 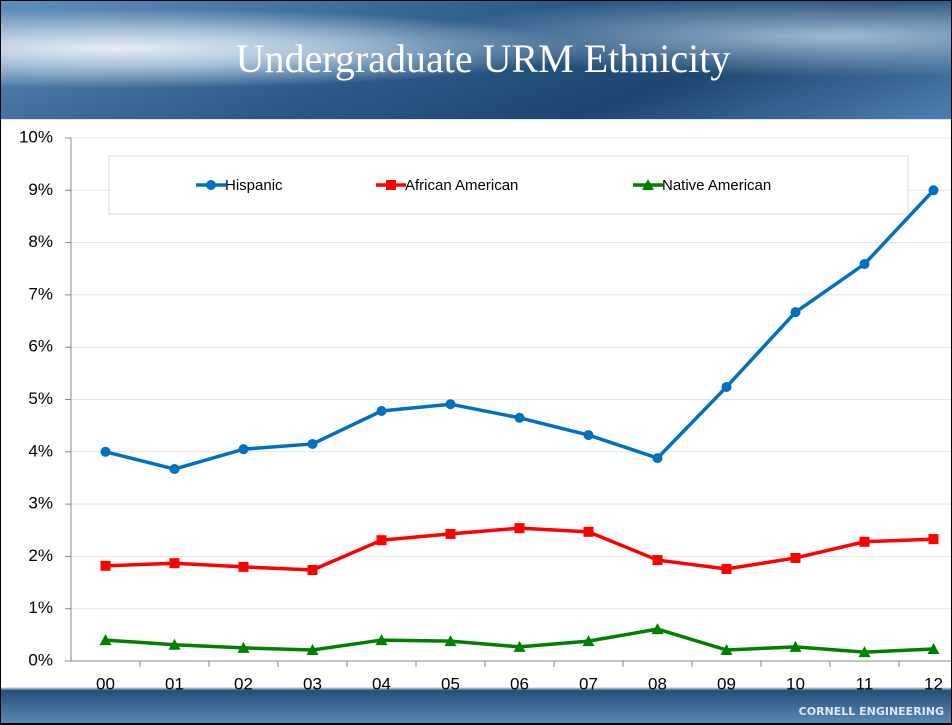 I want to click on x-tick-label: 01, so click(x=174, y=683).